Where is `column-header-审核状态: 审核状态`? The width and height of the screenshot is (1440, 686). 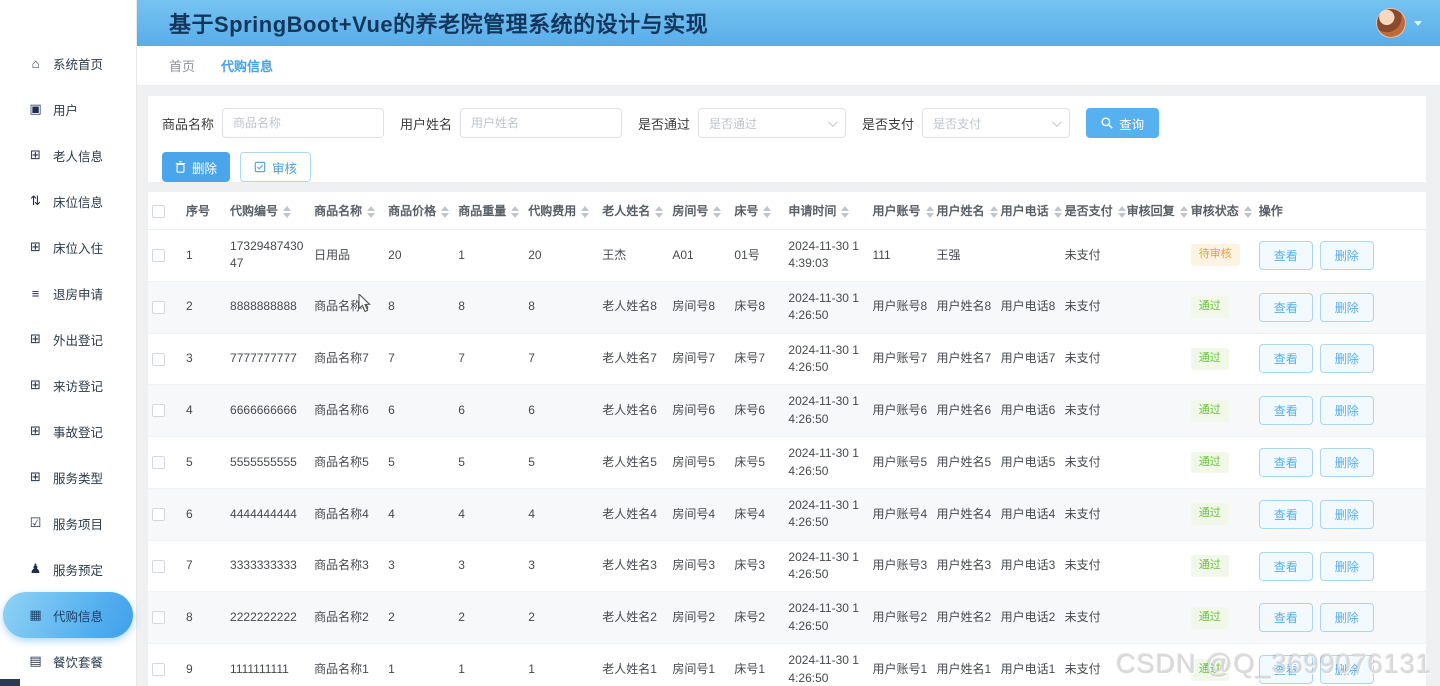
column-header-审核状态: 审核状态 is located at coordinates (1220, 211).